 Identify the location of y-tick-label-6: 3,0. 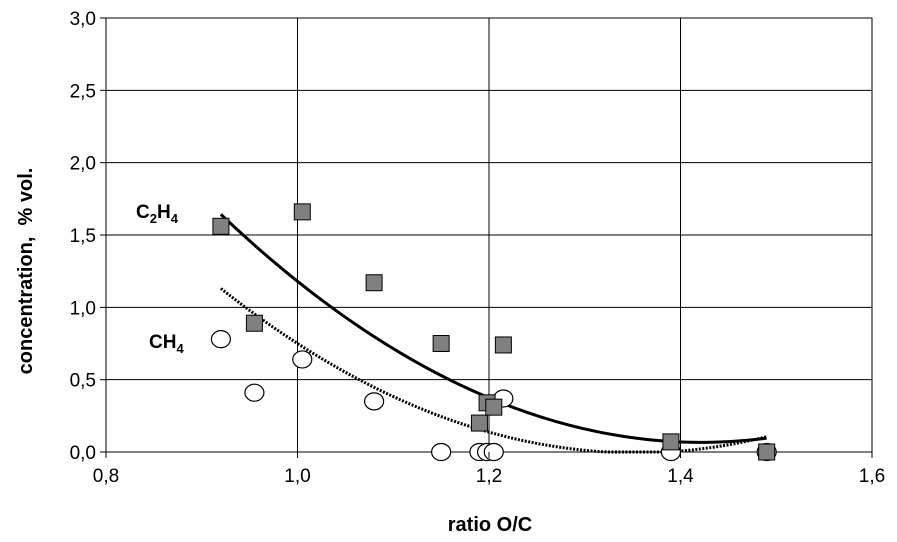
(83, 19).